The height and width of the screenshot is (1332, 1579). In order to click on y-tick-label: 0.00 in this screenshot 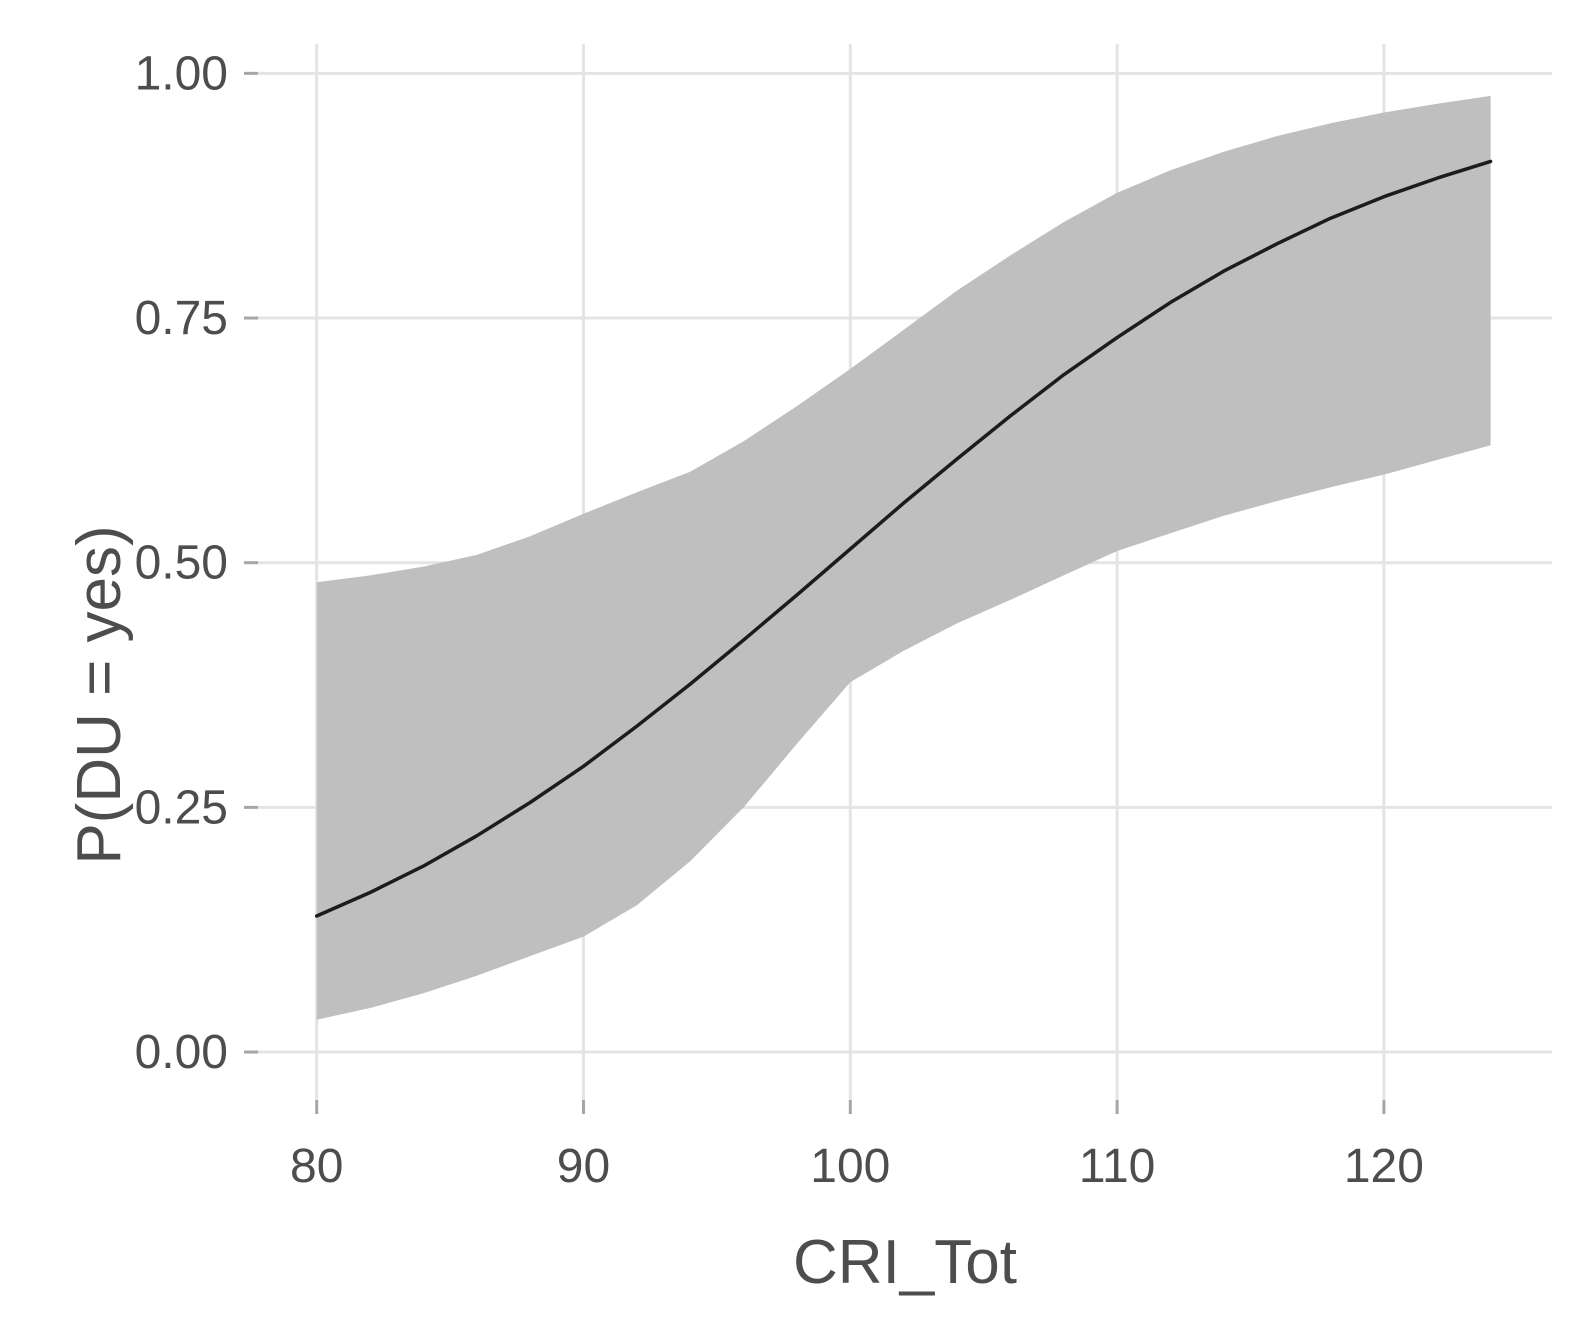, I will do `click(181, 1052)`.